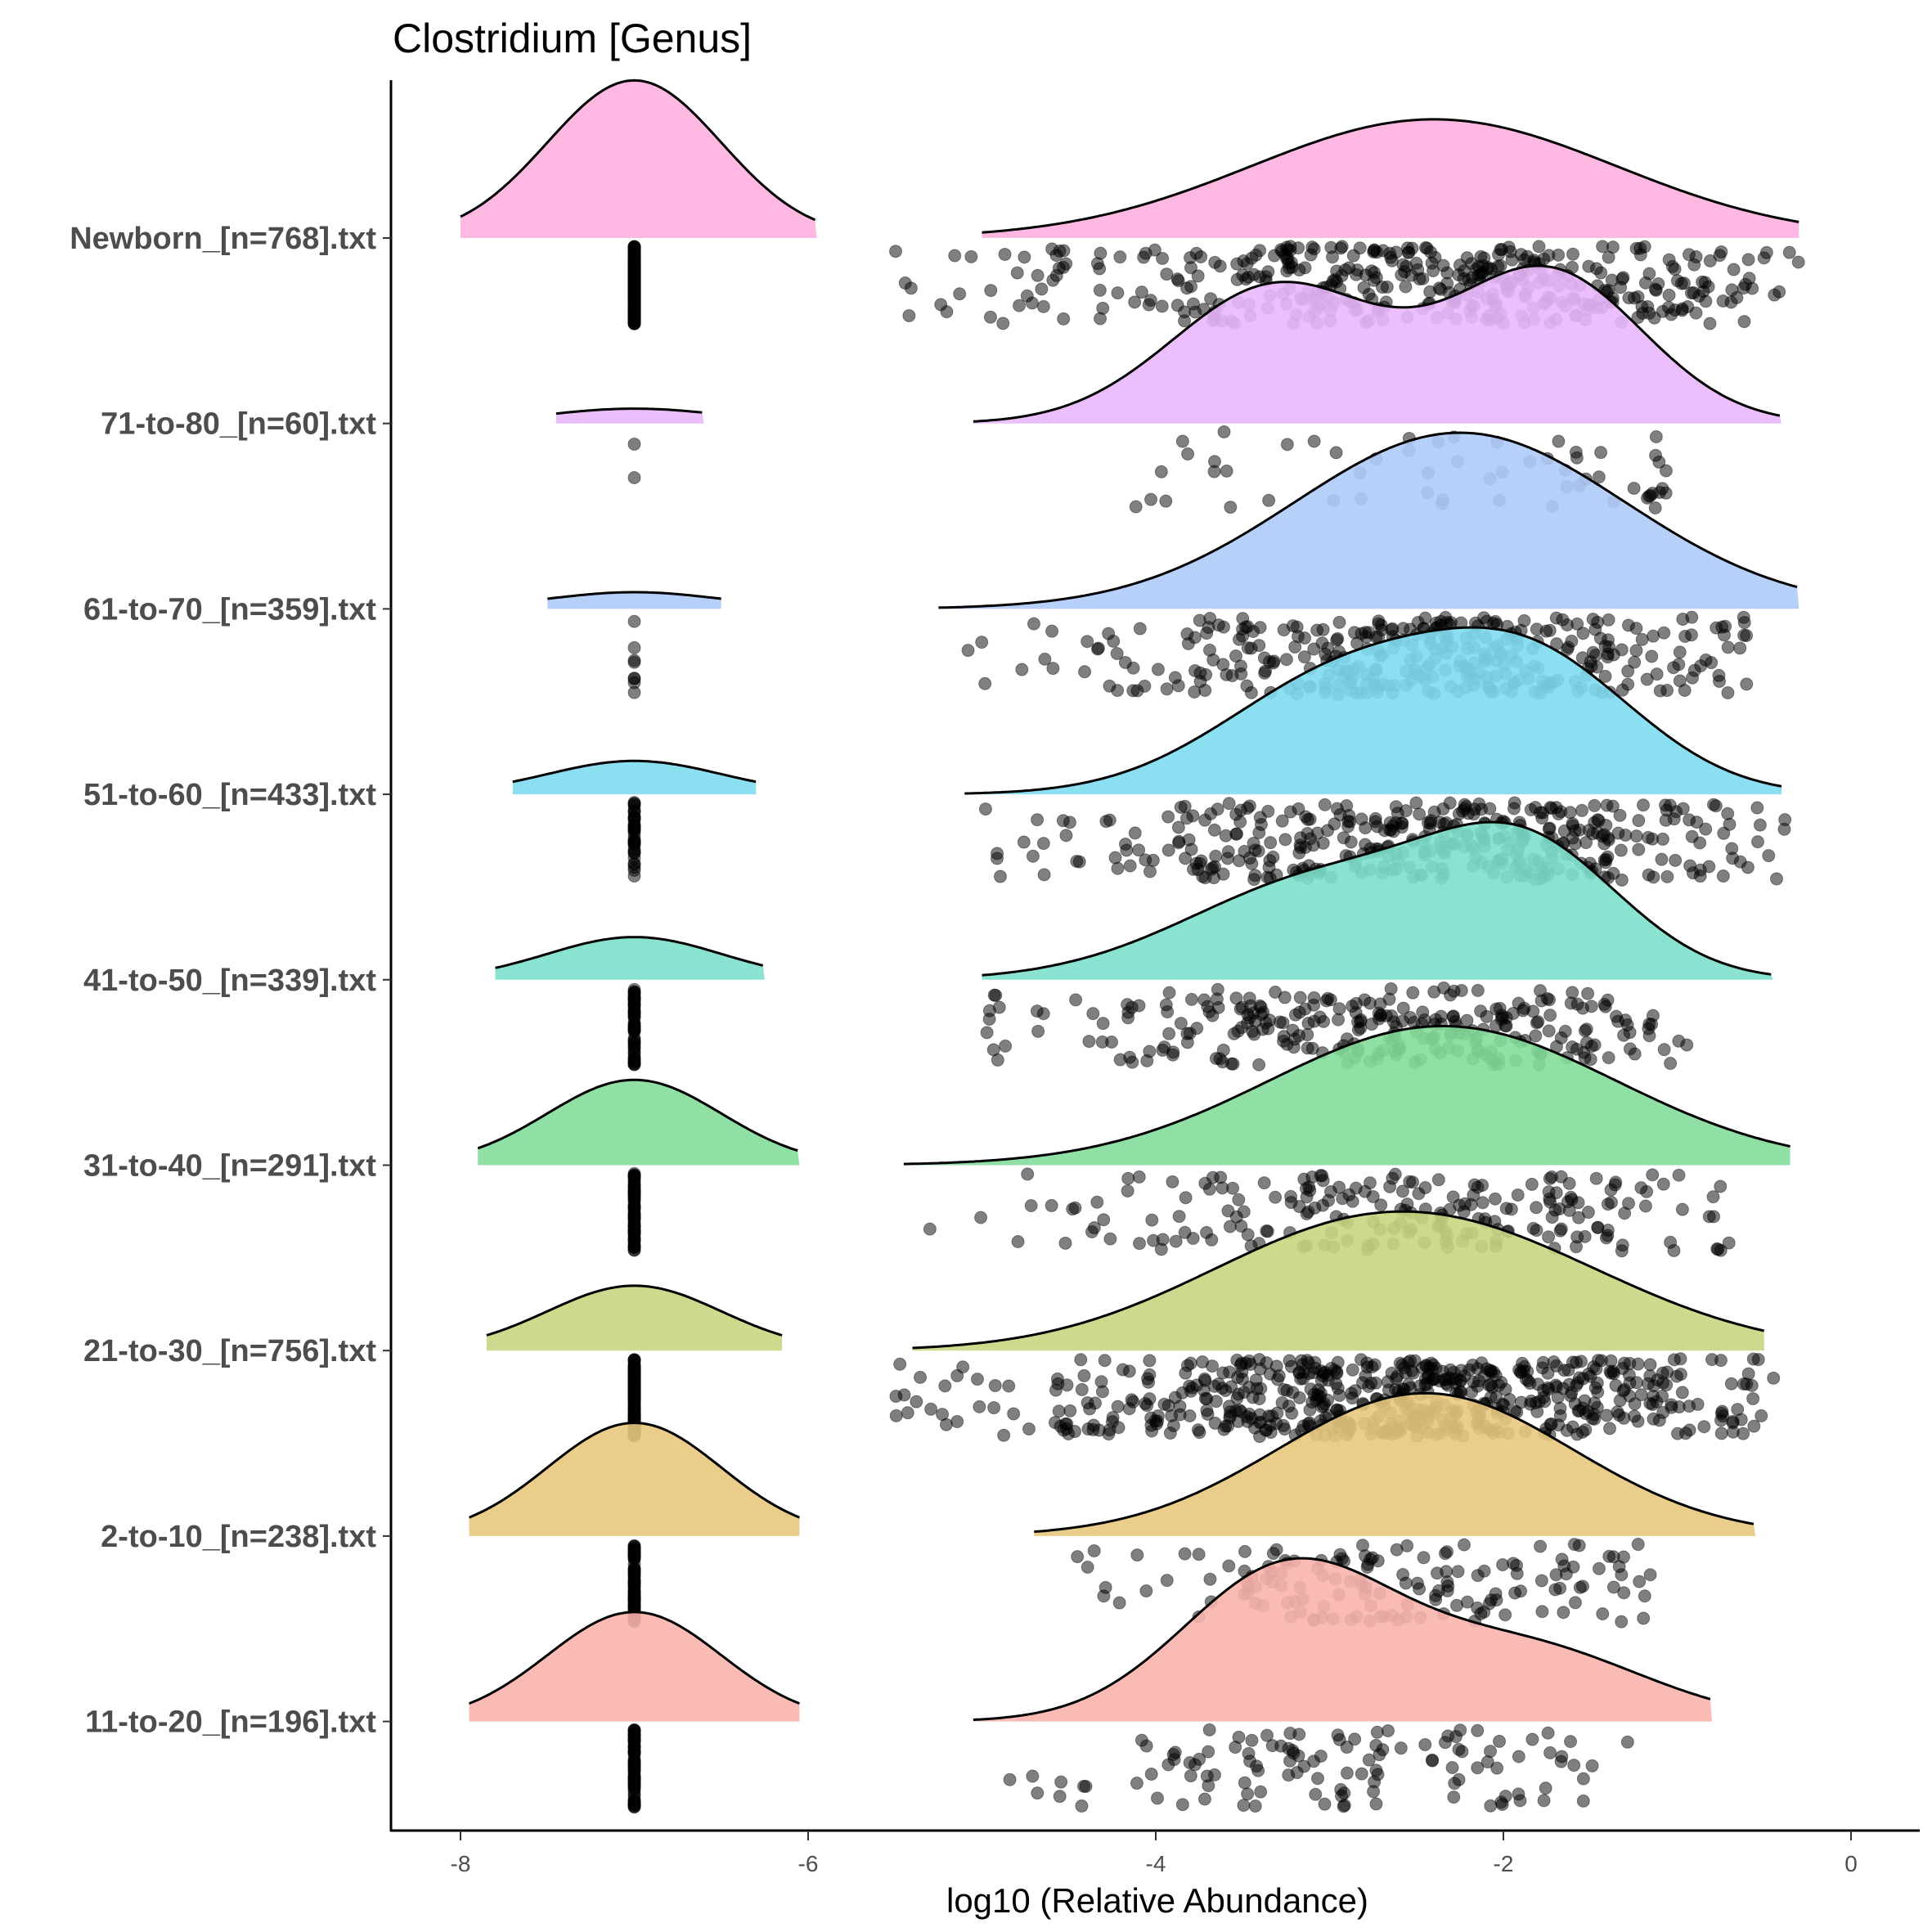  I want to click on density-zero-peak-fill, so click(635, 1667).